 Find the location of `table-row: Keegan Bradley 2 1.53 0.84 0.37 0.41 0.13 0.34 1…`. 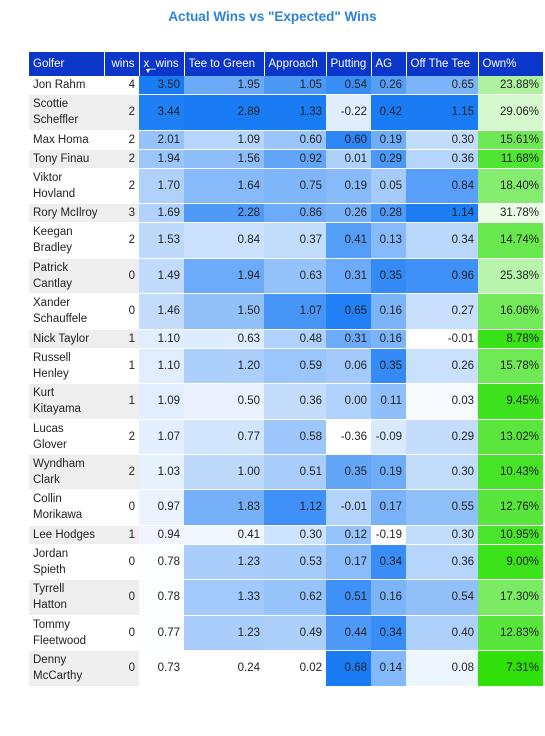

table-row: Keegan Bradley 2 1.53 0.84 0.37 0.41 0.13 0.34 1… is located at coordinates (286, 240).